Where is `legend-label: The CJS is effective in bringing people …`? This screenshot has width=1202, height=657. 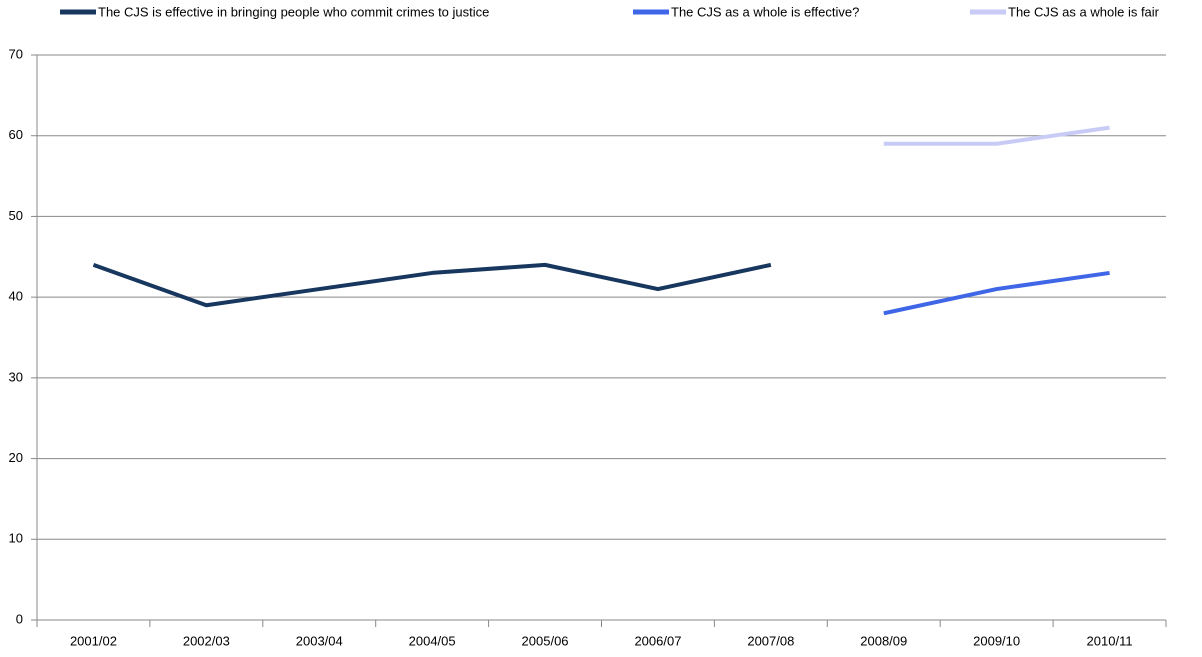 legend-label: The CJS is effective in bringing people … is located at coordinates (293, 11).